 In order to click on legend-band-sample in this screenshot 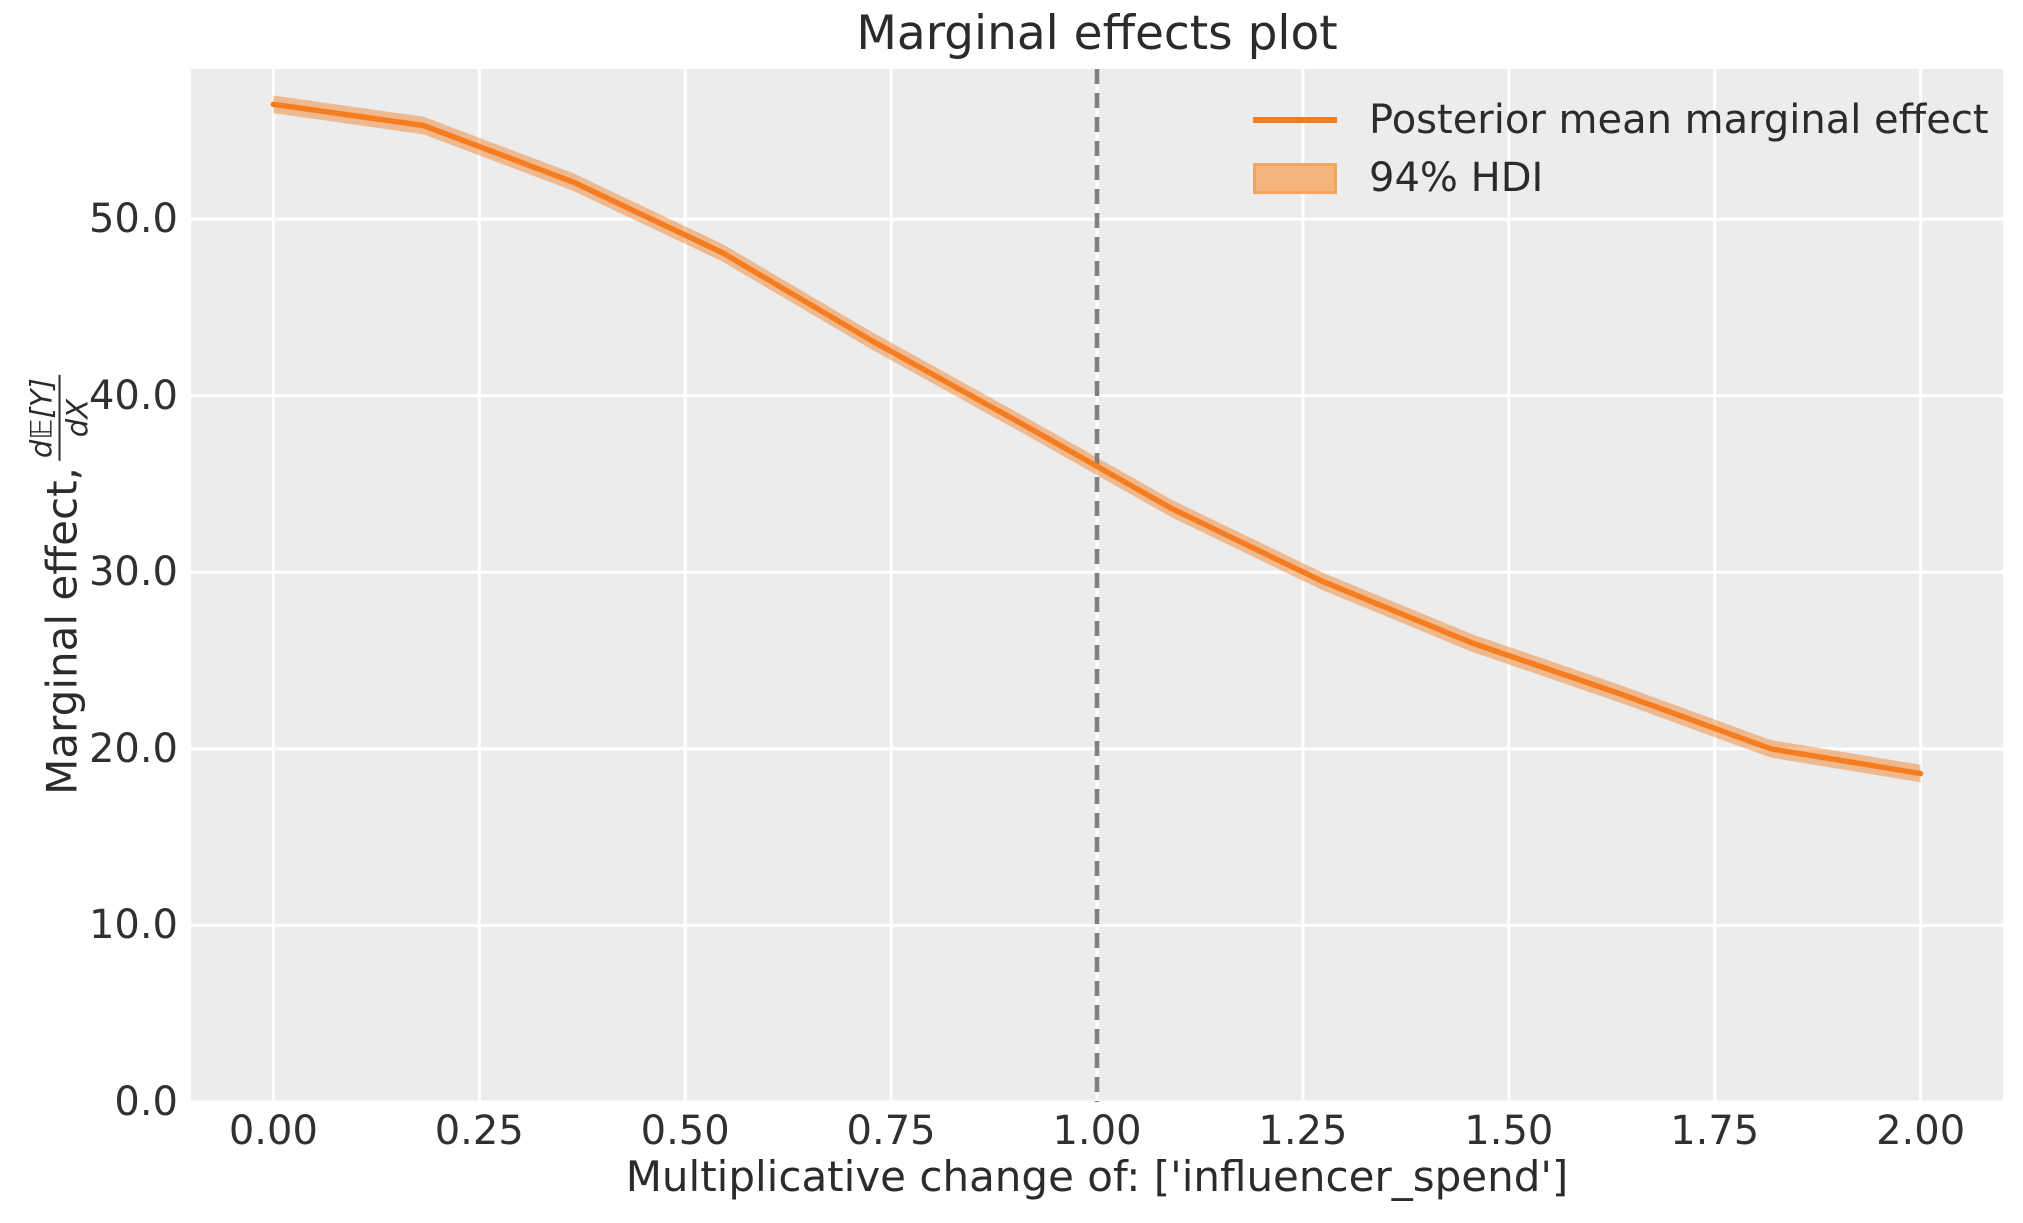, I will do `click(1295, 178)`.